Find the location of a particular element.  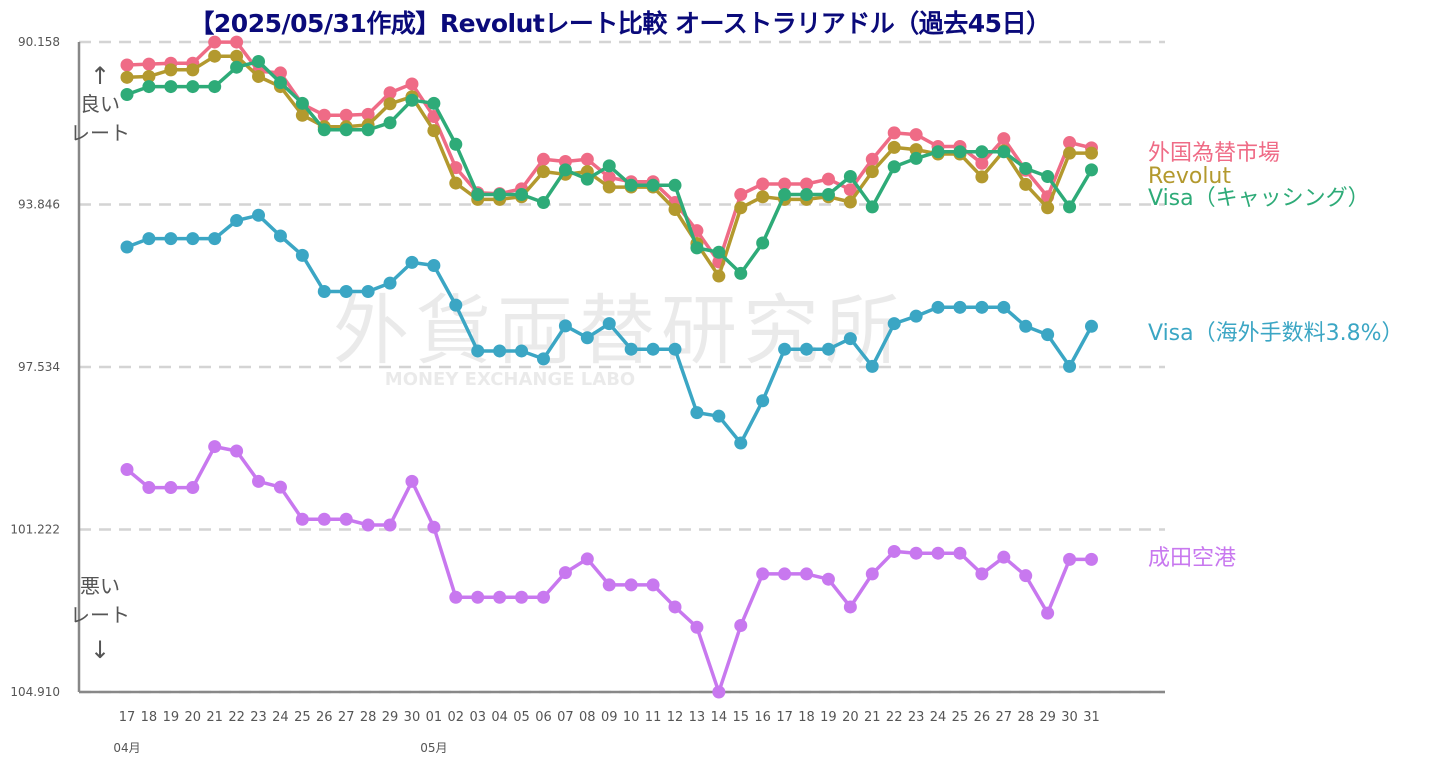

x-tick-label: 28 is located at coordinates (1025, 717).